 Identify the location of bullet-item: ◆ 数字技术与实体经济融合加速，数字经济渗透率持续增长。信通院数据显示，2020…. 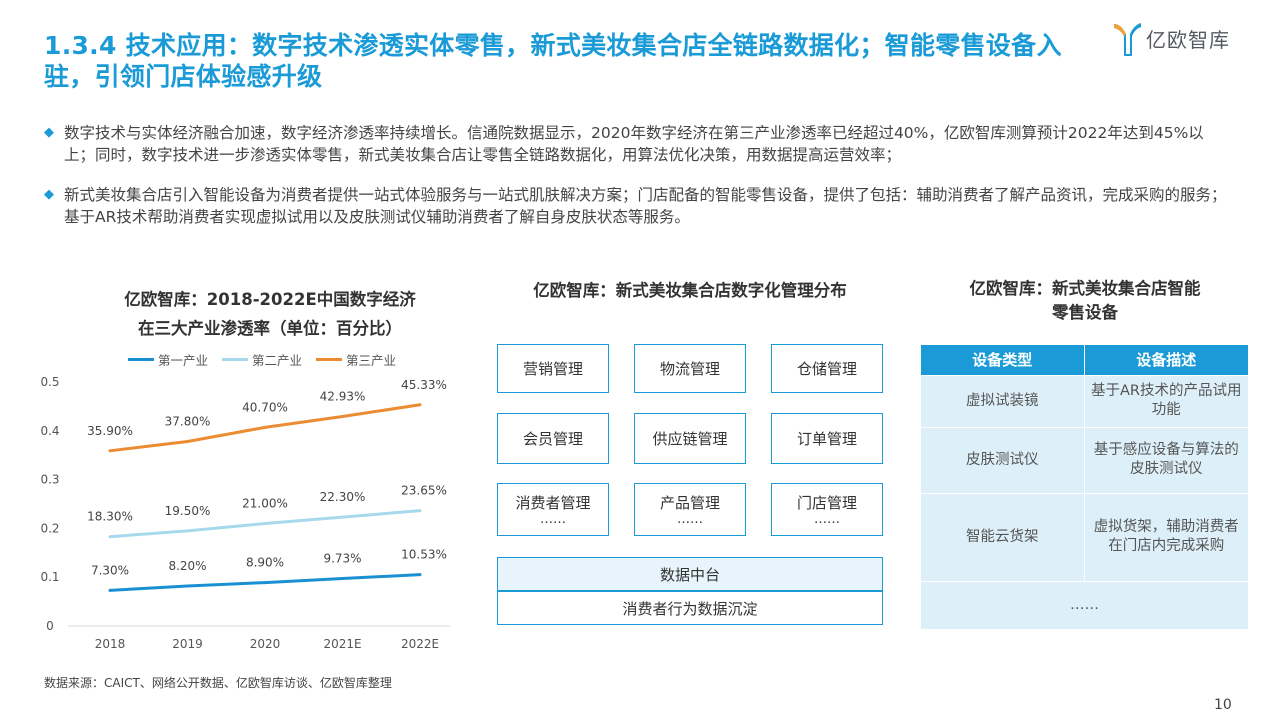
(639, 144).